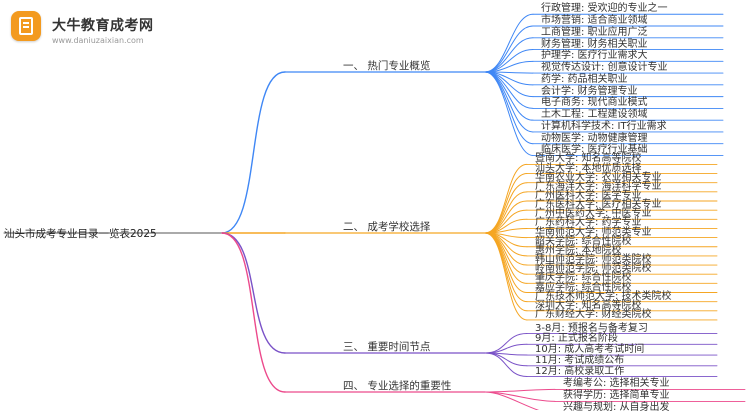  I want to click on leaf-item: 药学: 药品相关职业, so click(584, 79).